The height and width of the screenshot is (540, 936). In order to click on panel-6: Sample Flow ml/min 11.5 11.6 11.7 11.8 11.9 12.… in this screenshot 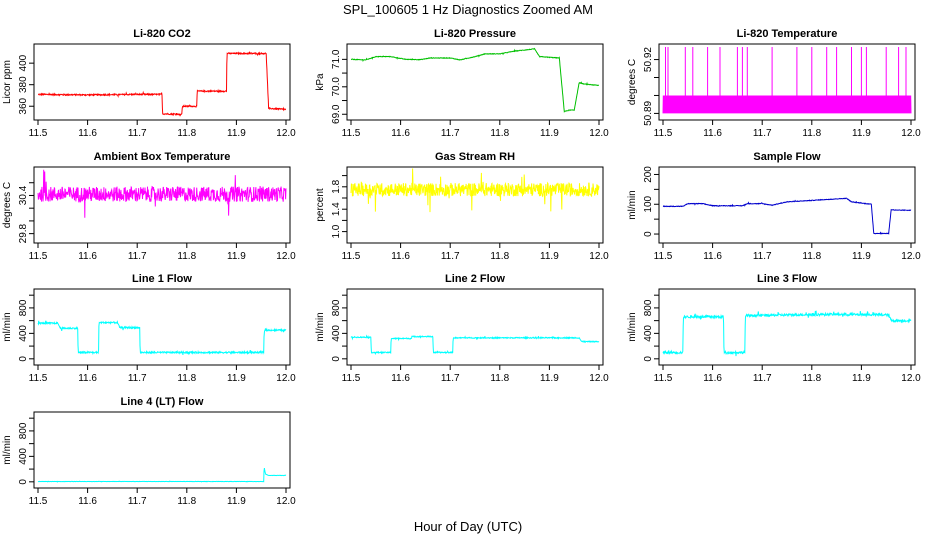, I will do `click(774, 206)`.